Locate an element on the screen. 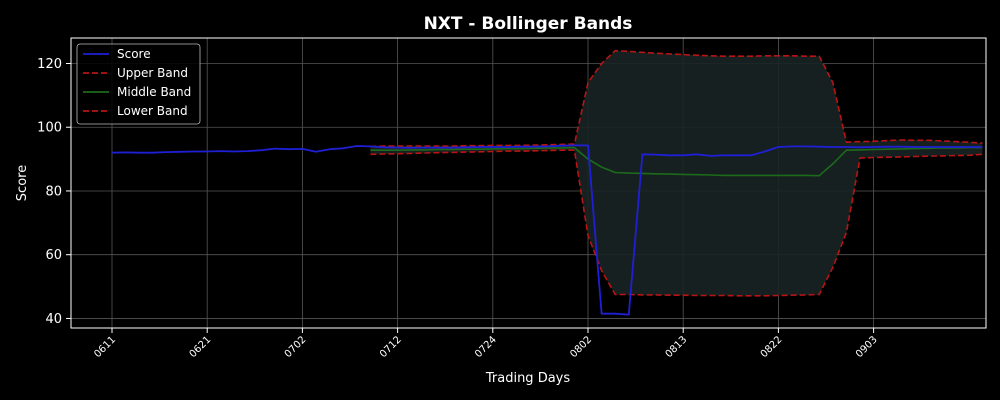 The height and width of the screenshot is (400, 1000). legend-label-upper-band: Upper Band is located at coordinates (152, 73).